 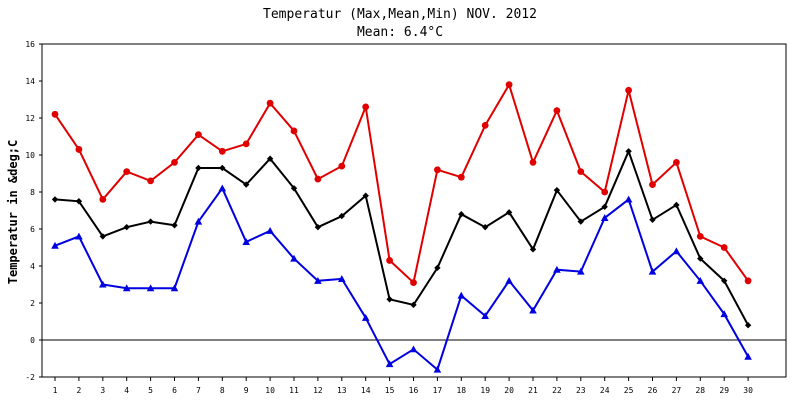 What do you see at coordinates (78, 390) in the screenshot?
I see `x-tick-label: 2` at bounding box center [78, 390].